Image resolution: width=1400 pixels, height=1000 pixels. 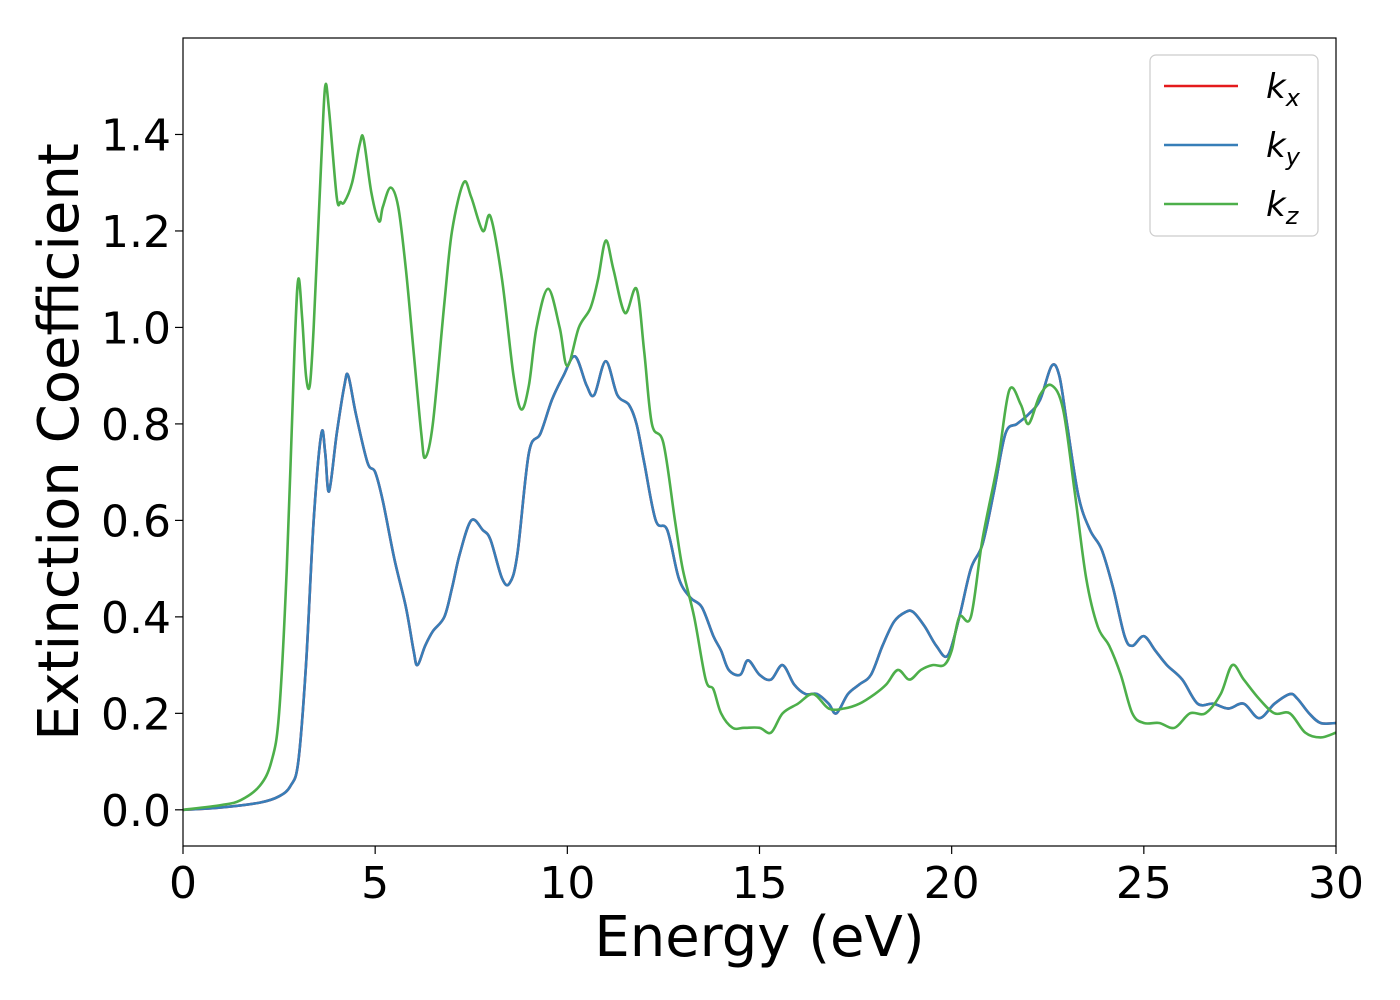 I want to click on x-tick-label: 15, so click(x=760, y=883).